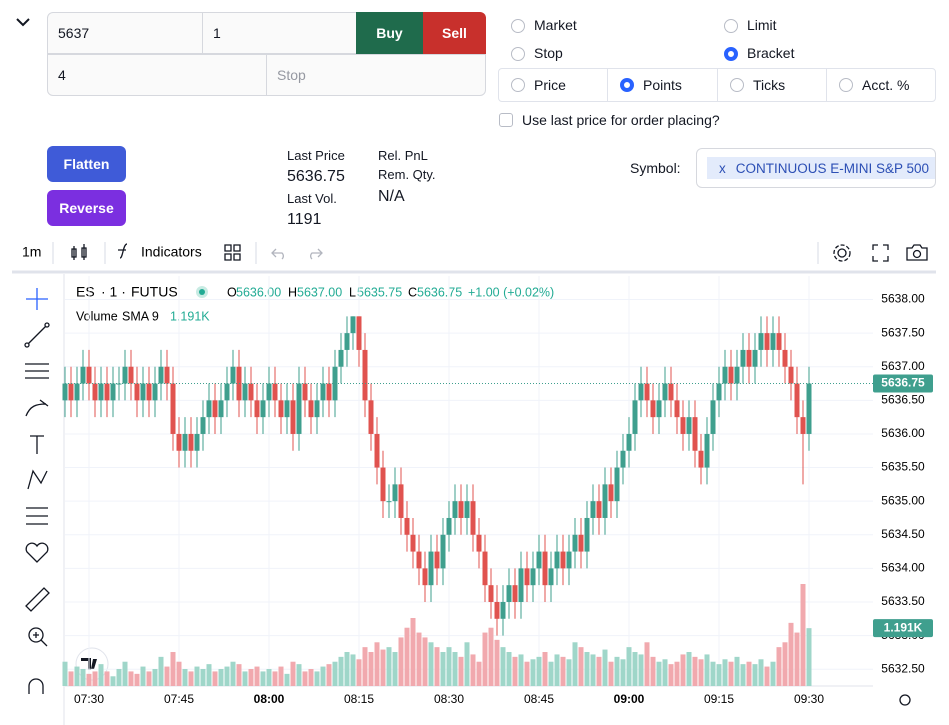 The image size is (949, 725). What do you see at coordinates (125, 33) in the screenshot?
I see `price-input: 5637` at bounding box center [125, 33].